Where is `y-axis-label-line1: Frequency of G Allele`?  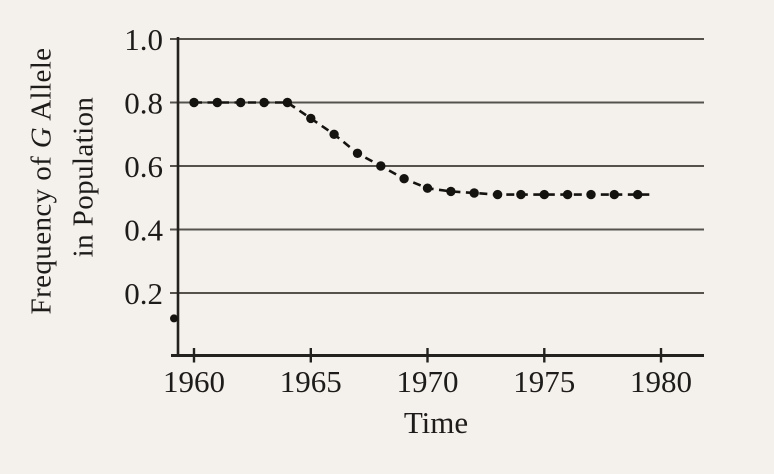
y-axis-label-line1: Frequency of G Allele is located at coordinates (42, 181).